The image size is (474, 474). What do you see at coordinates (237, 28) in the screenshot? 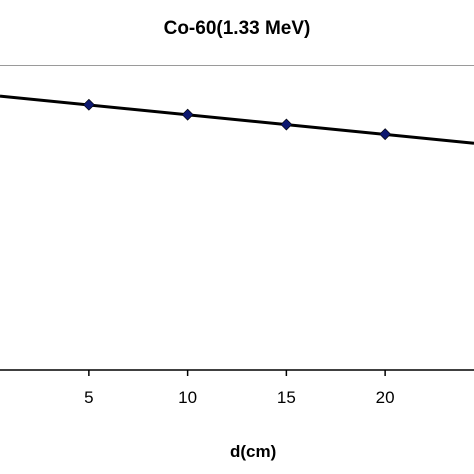
I see `chart-title: Co-60(1.33 MeV)` at bounding box center [237, 28].